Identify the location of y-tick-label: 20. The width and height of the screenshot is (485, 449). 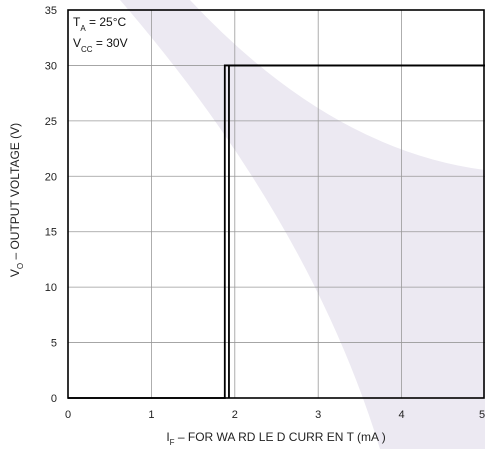
(51, 177).